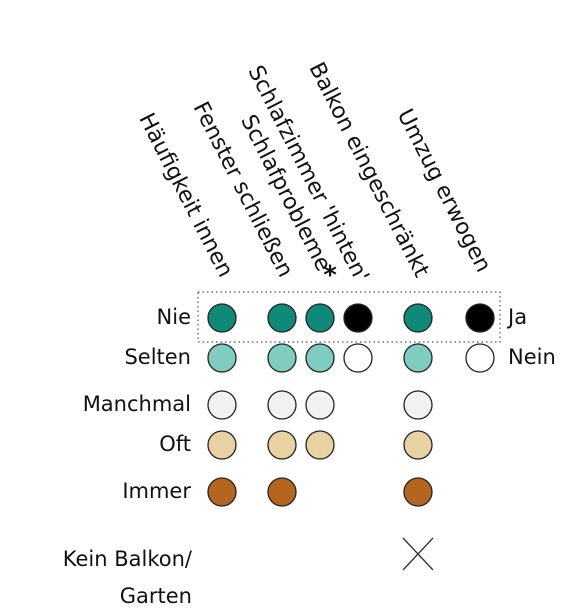 The image size is (586, 612). I want to click on row-label: Nie, so click(174, 317).